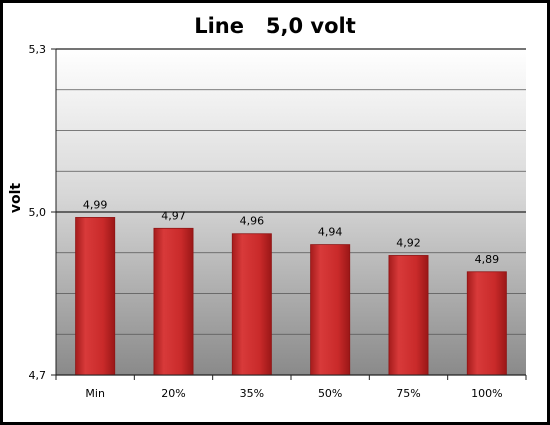  I want to click on x-tick-label: 50%, so click(330, 393).